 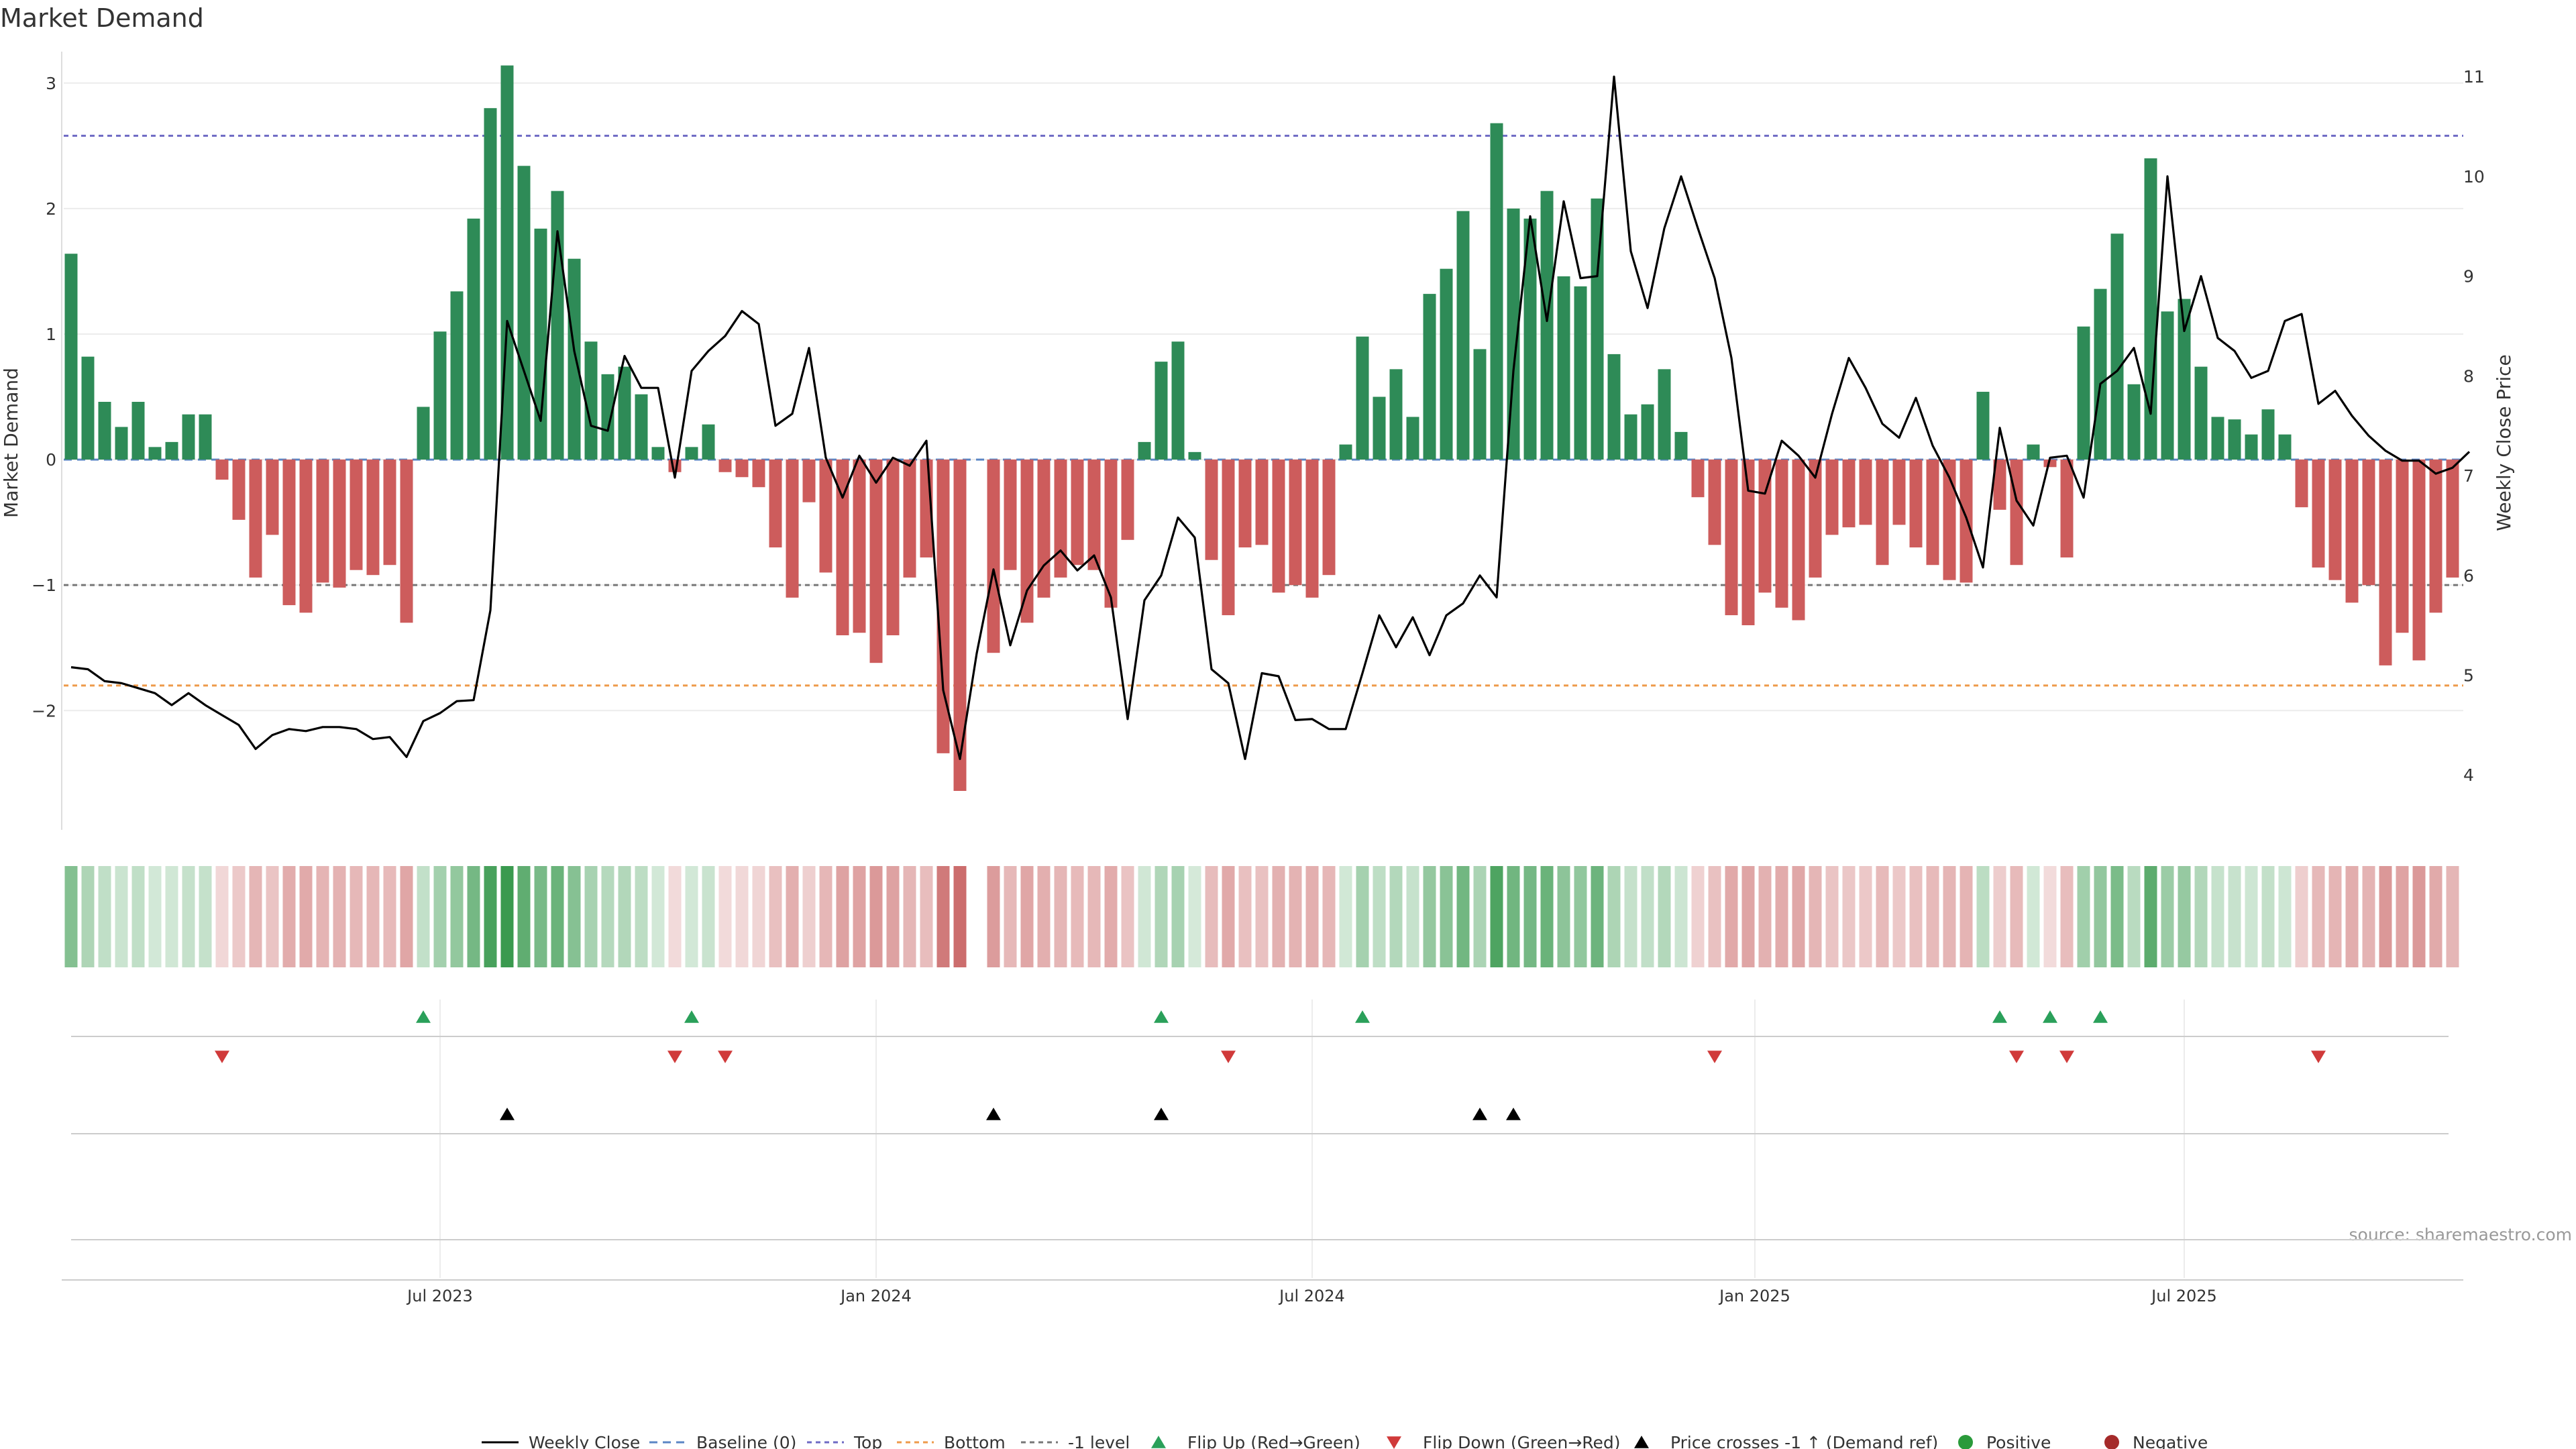 What do you see at coordinates (2111, 1442) in the screenshot?
I see `legend-negative-dot` at bounding box center [2111, 1442].